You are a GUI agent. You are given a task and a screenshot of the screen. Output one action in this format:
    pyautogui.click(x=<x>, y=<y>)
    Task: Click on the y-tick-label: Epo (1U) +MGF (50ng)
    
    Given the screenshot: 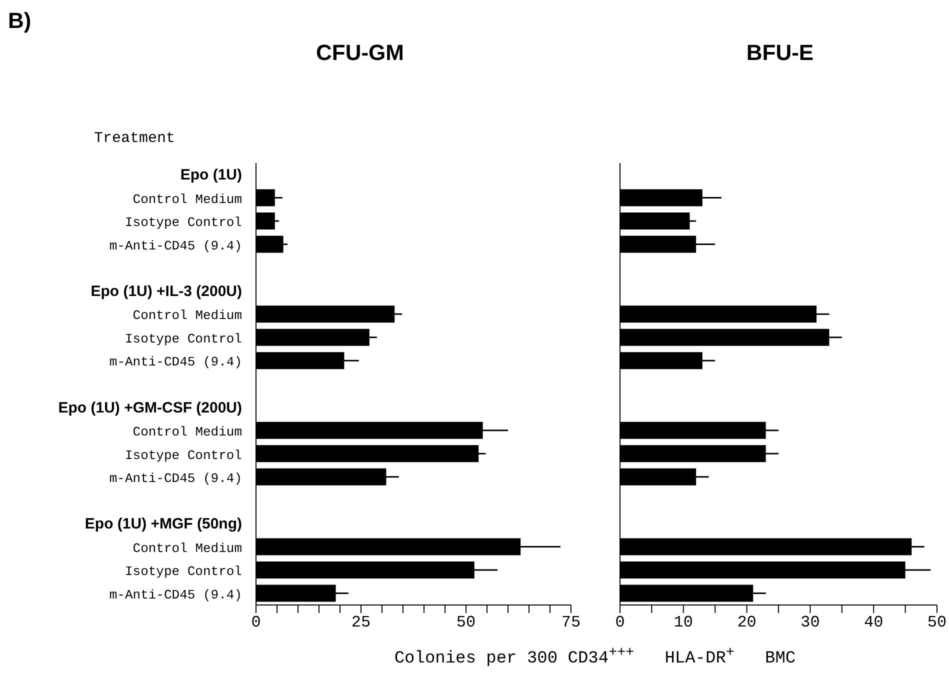 What is the action you would take?
    pyautogui.click(x=163, y=524)
    